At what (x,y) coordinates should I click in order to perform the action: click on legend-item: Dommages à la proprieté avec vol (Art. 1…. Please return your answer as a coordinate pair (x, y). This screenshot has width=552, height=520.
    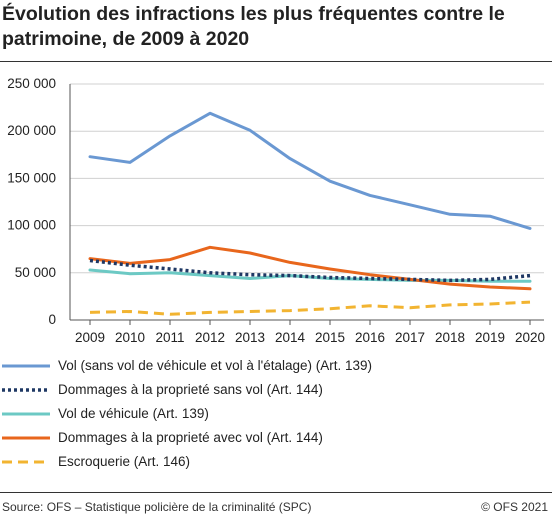
    Looking at the image, I should click on (276, 438).